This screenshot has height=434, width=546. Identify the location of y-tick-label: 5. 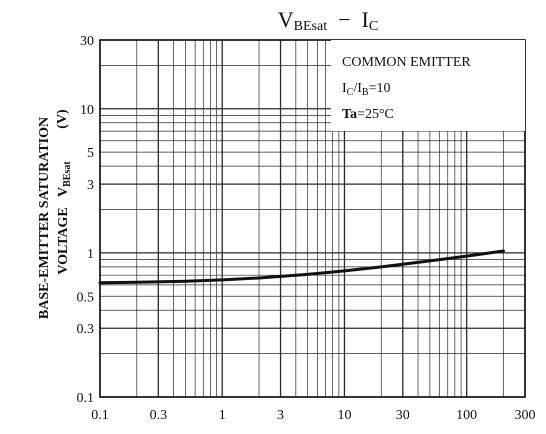
(90, 153).